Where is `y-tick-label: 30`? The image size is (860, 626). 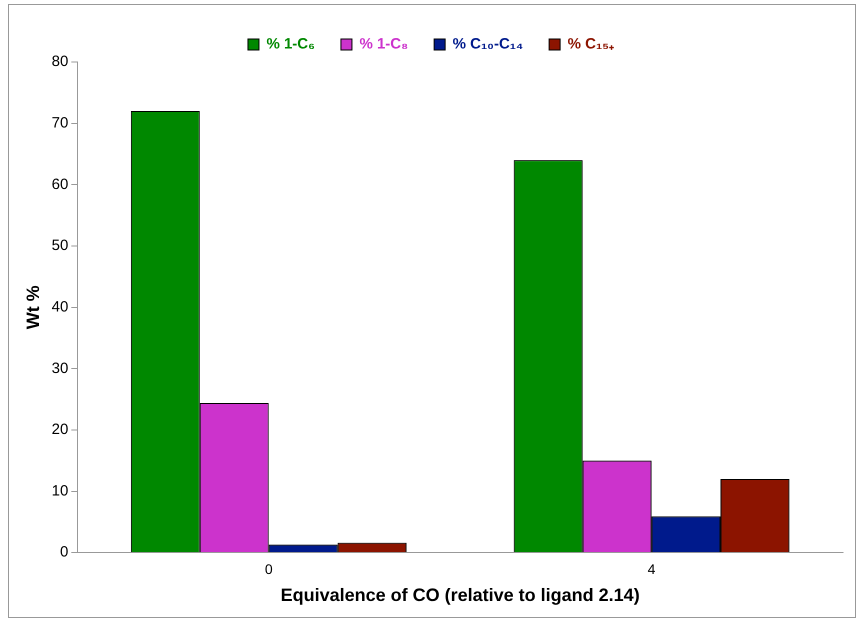 y-tick-label: 30 is located at coordinates (60, 368).